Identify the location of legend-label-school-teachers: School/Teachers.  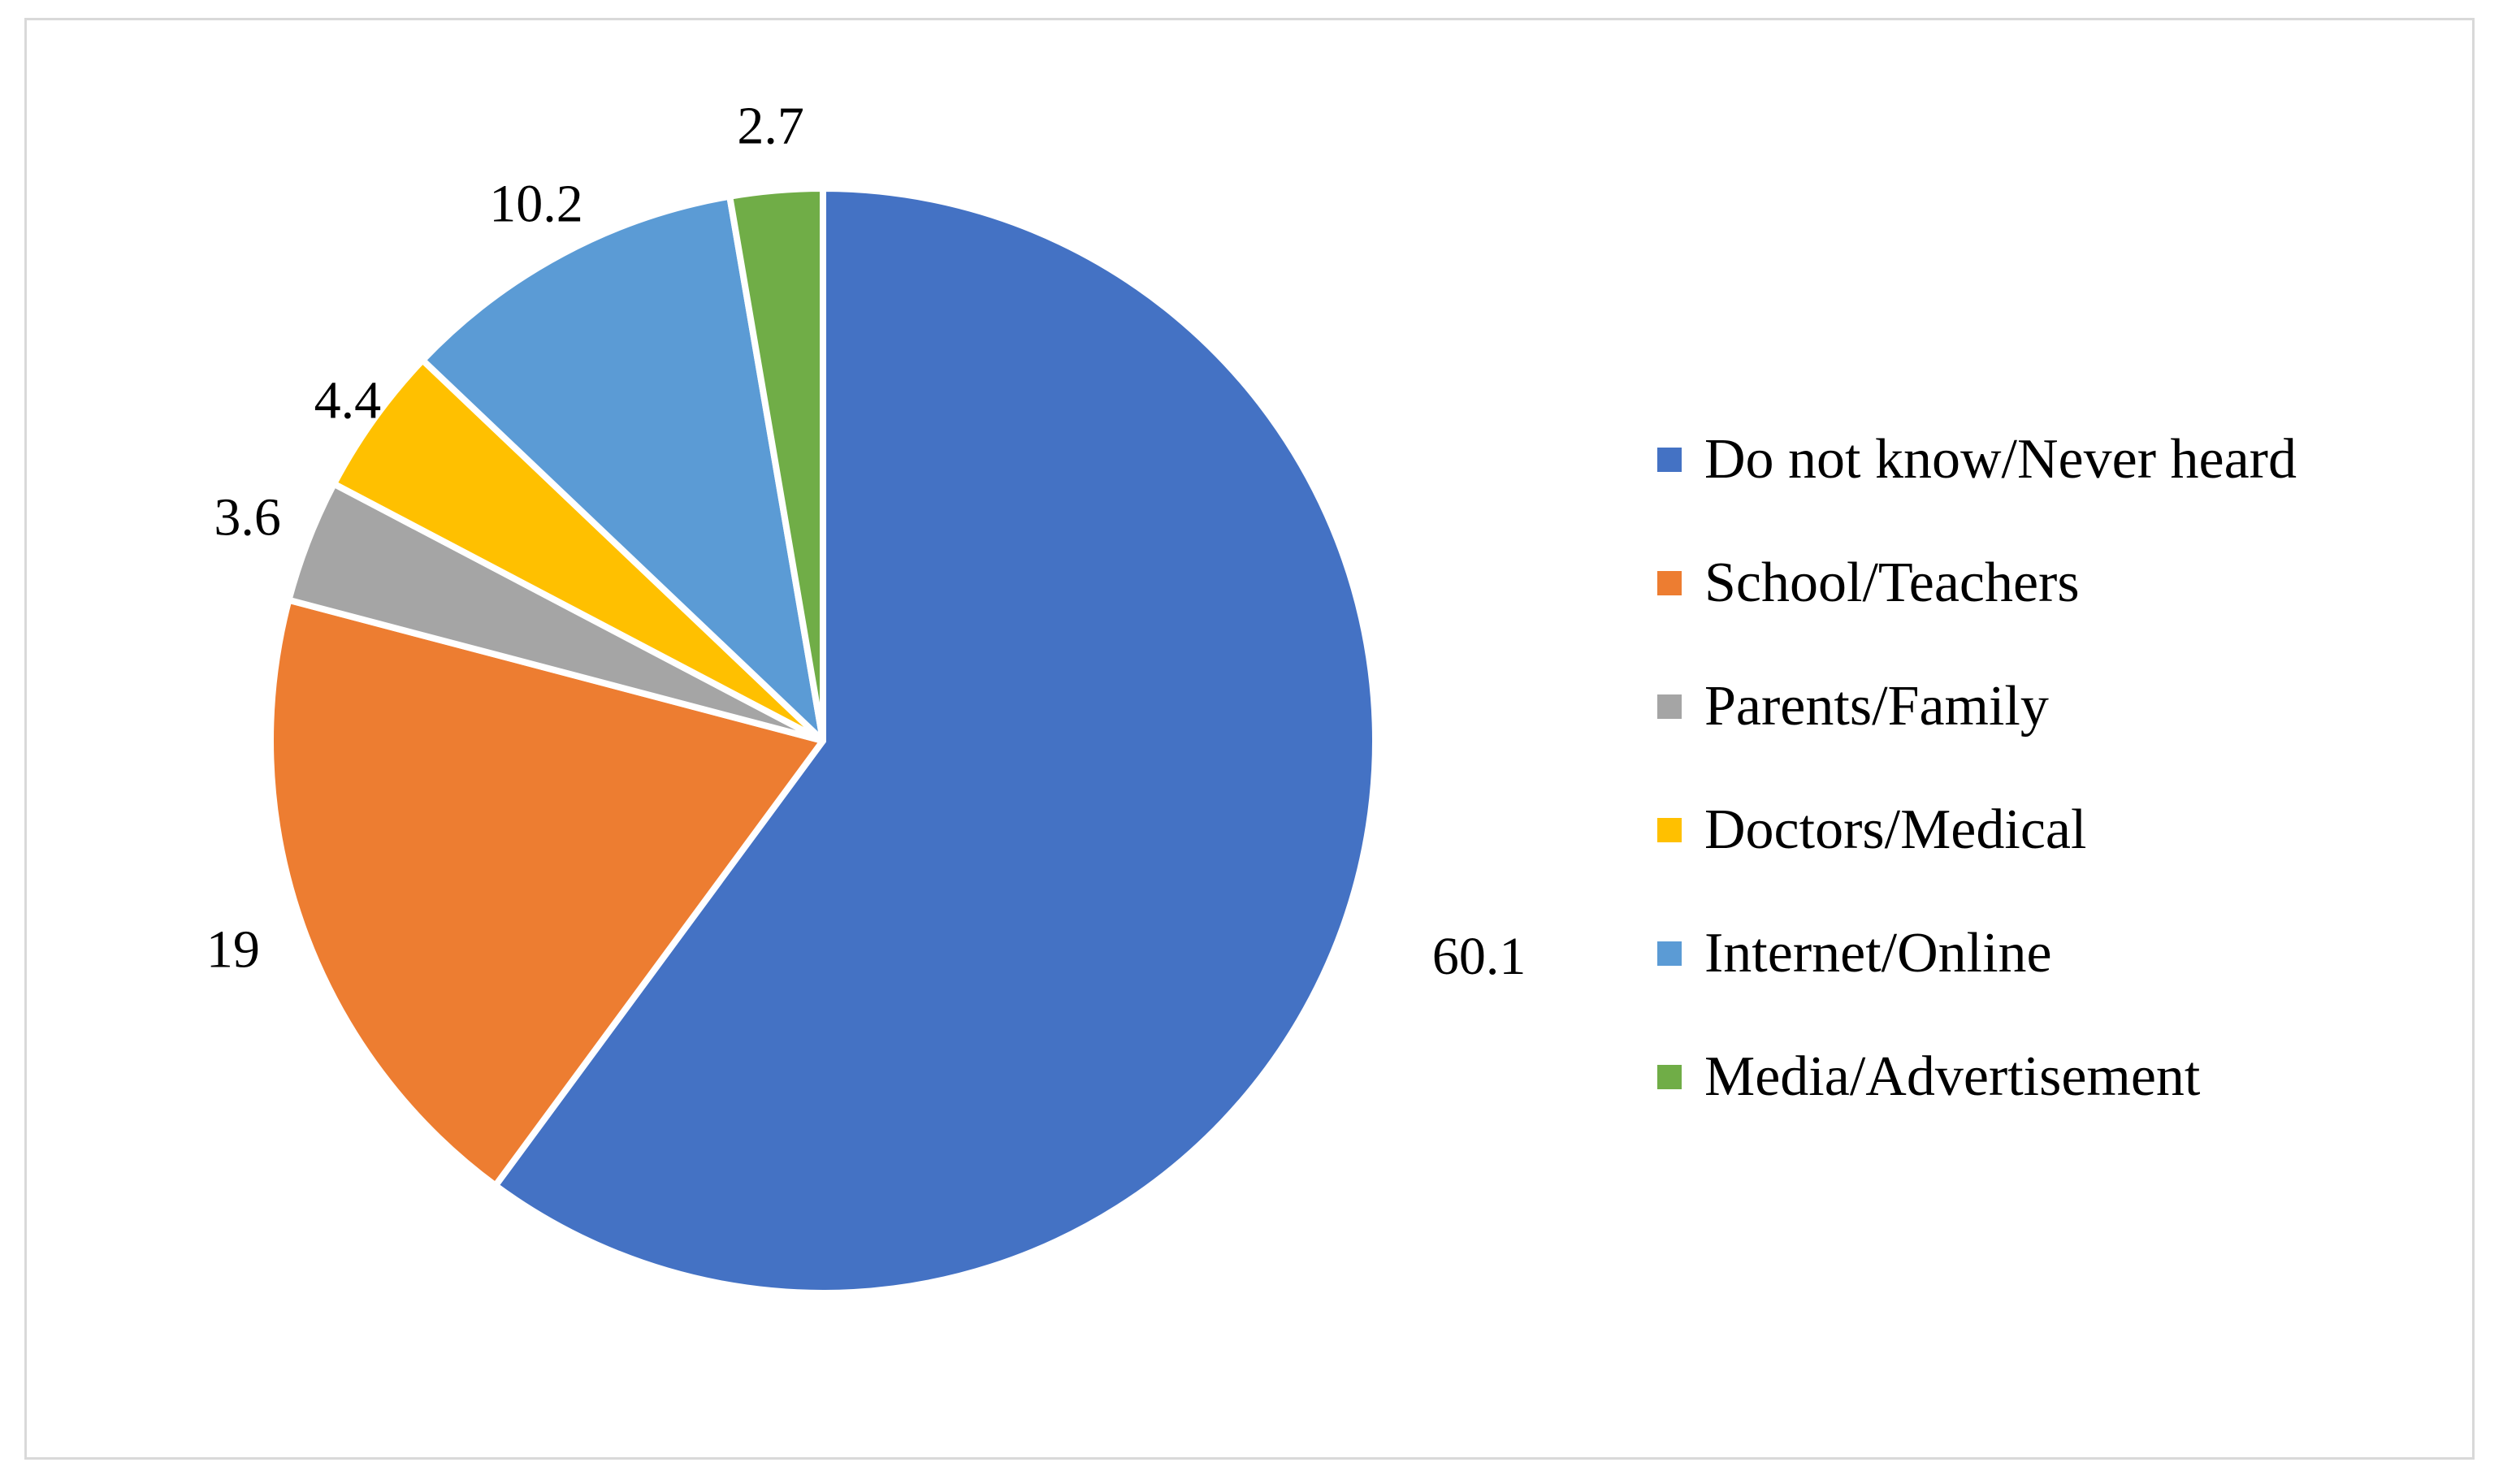
(1892, 583).